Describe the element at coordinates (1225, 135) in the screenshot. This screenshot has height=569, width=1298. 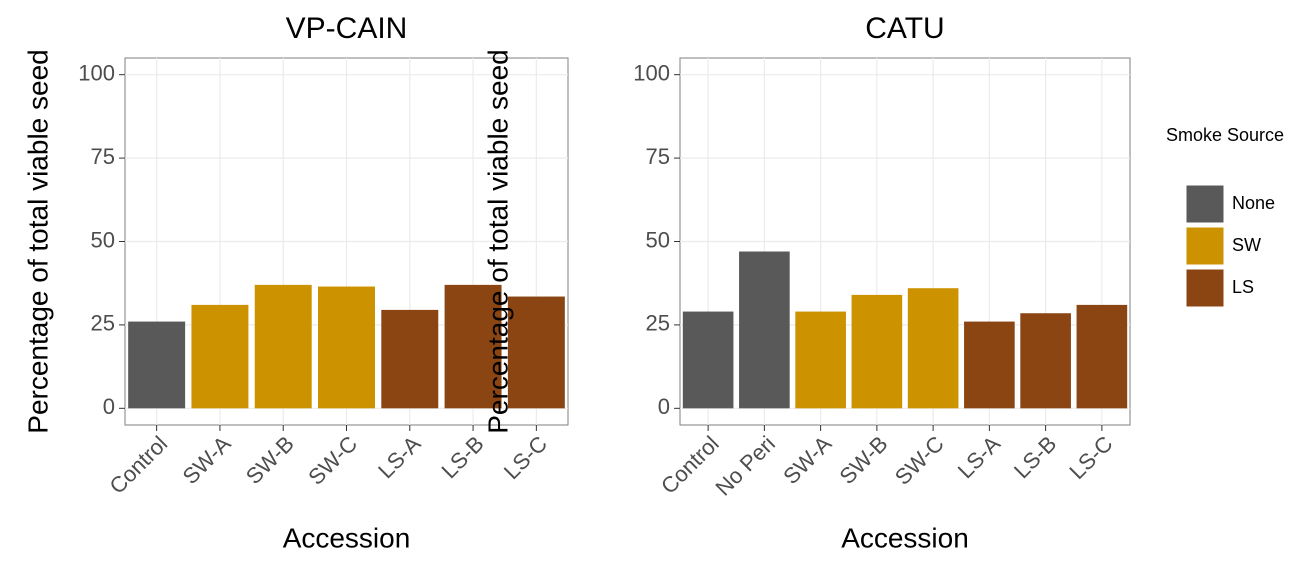
I see `legend-title: Smoke Source` at that location.